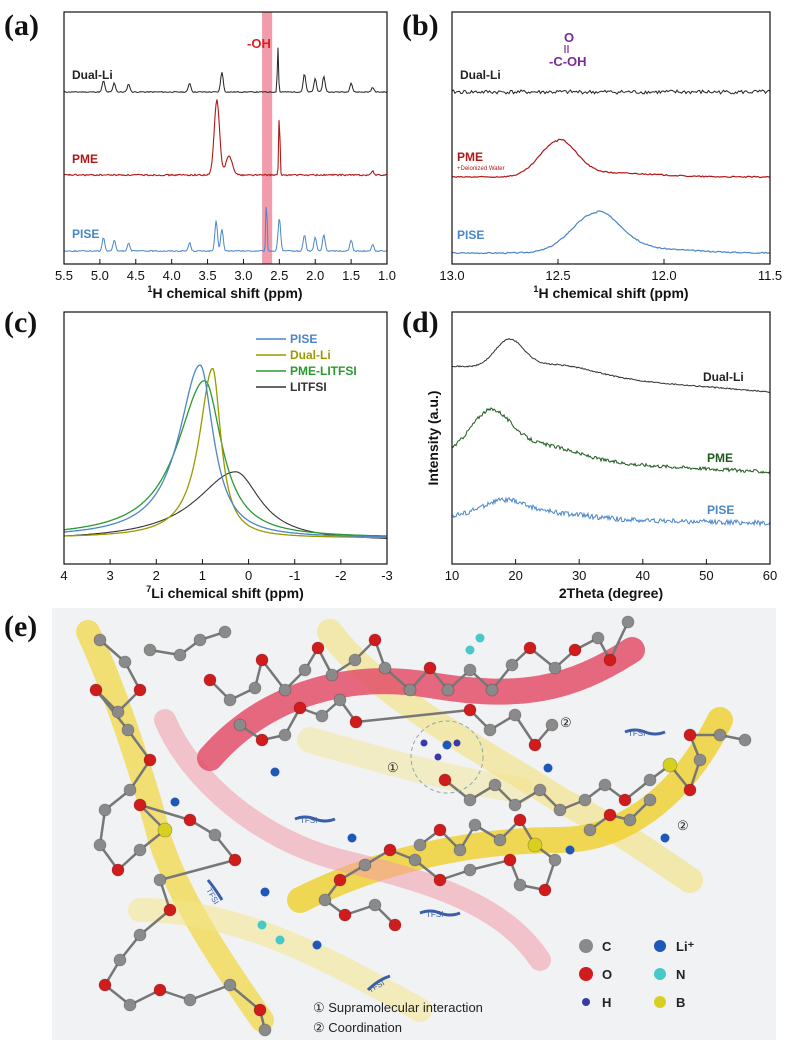 The image size is (800, 1047). I want to click on panel-label-c: (c), so click(20, 322).